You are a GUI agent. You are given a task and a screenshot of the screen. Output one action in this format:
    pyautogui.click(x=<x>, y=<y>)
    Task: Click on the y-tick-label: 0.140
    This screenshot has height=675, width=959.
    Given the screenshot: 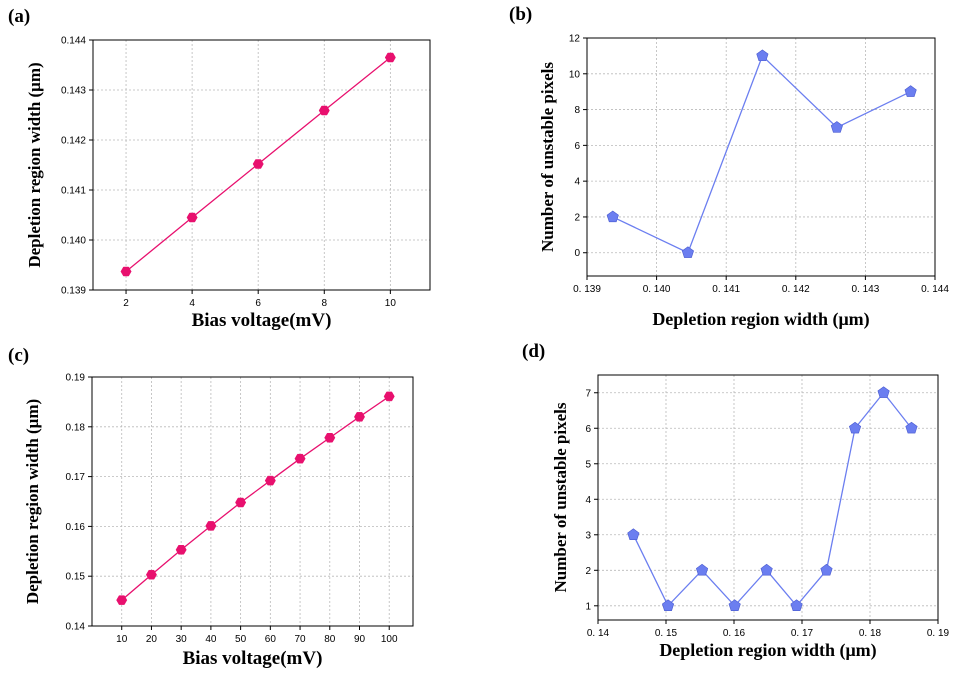 What is the action you would take?
    pyautogui.click(x=73, y=241)
    